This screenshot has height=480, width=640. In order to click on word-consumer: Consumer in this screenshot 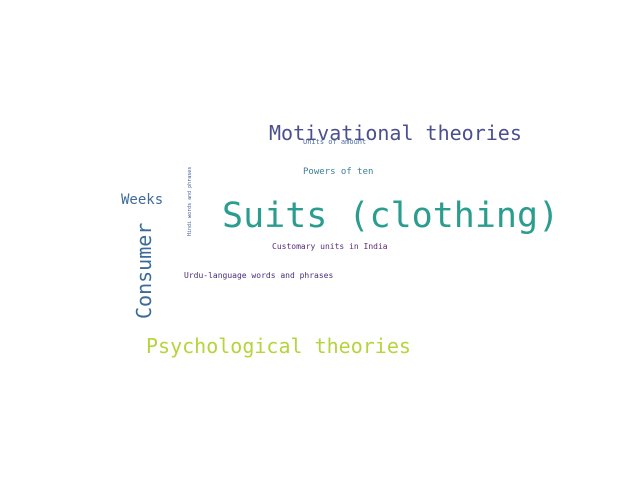, I will do `click(144, 270)`.